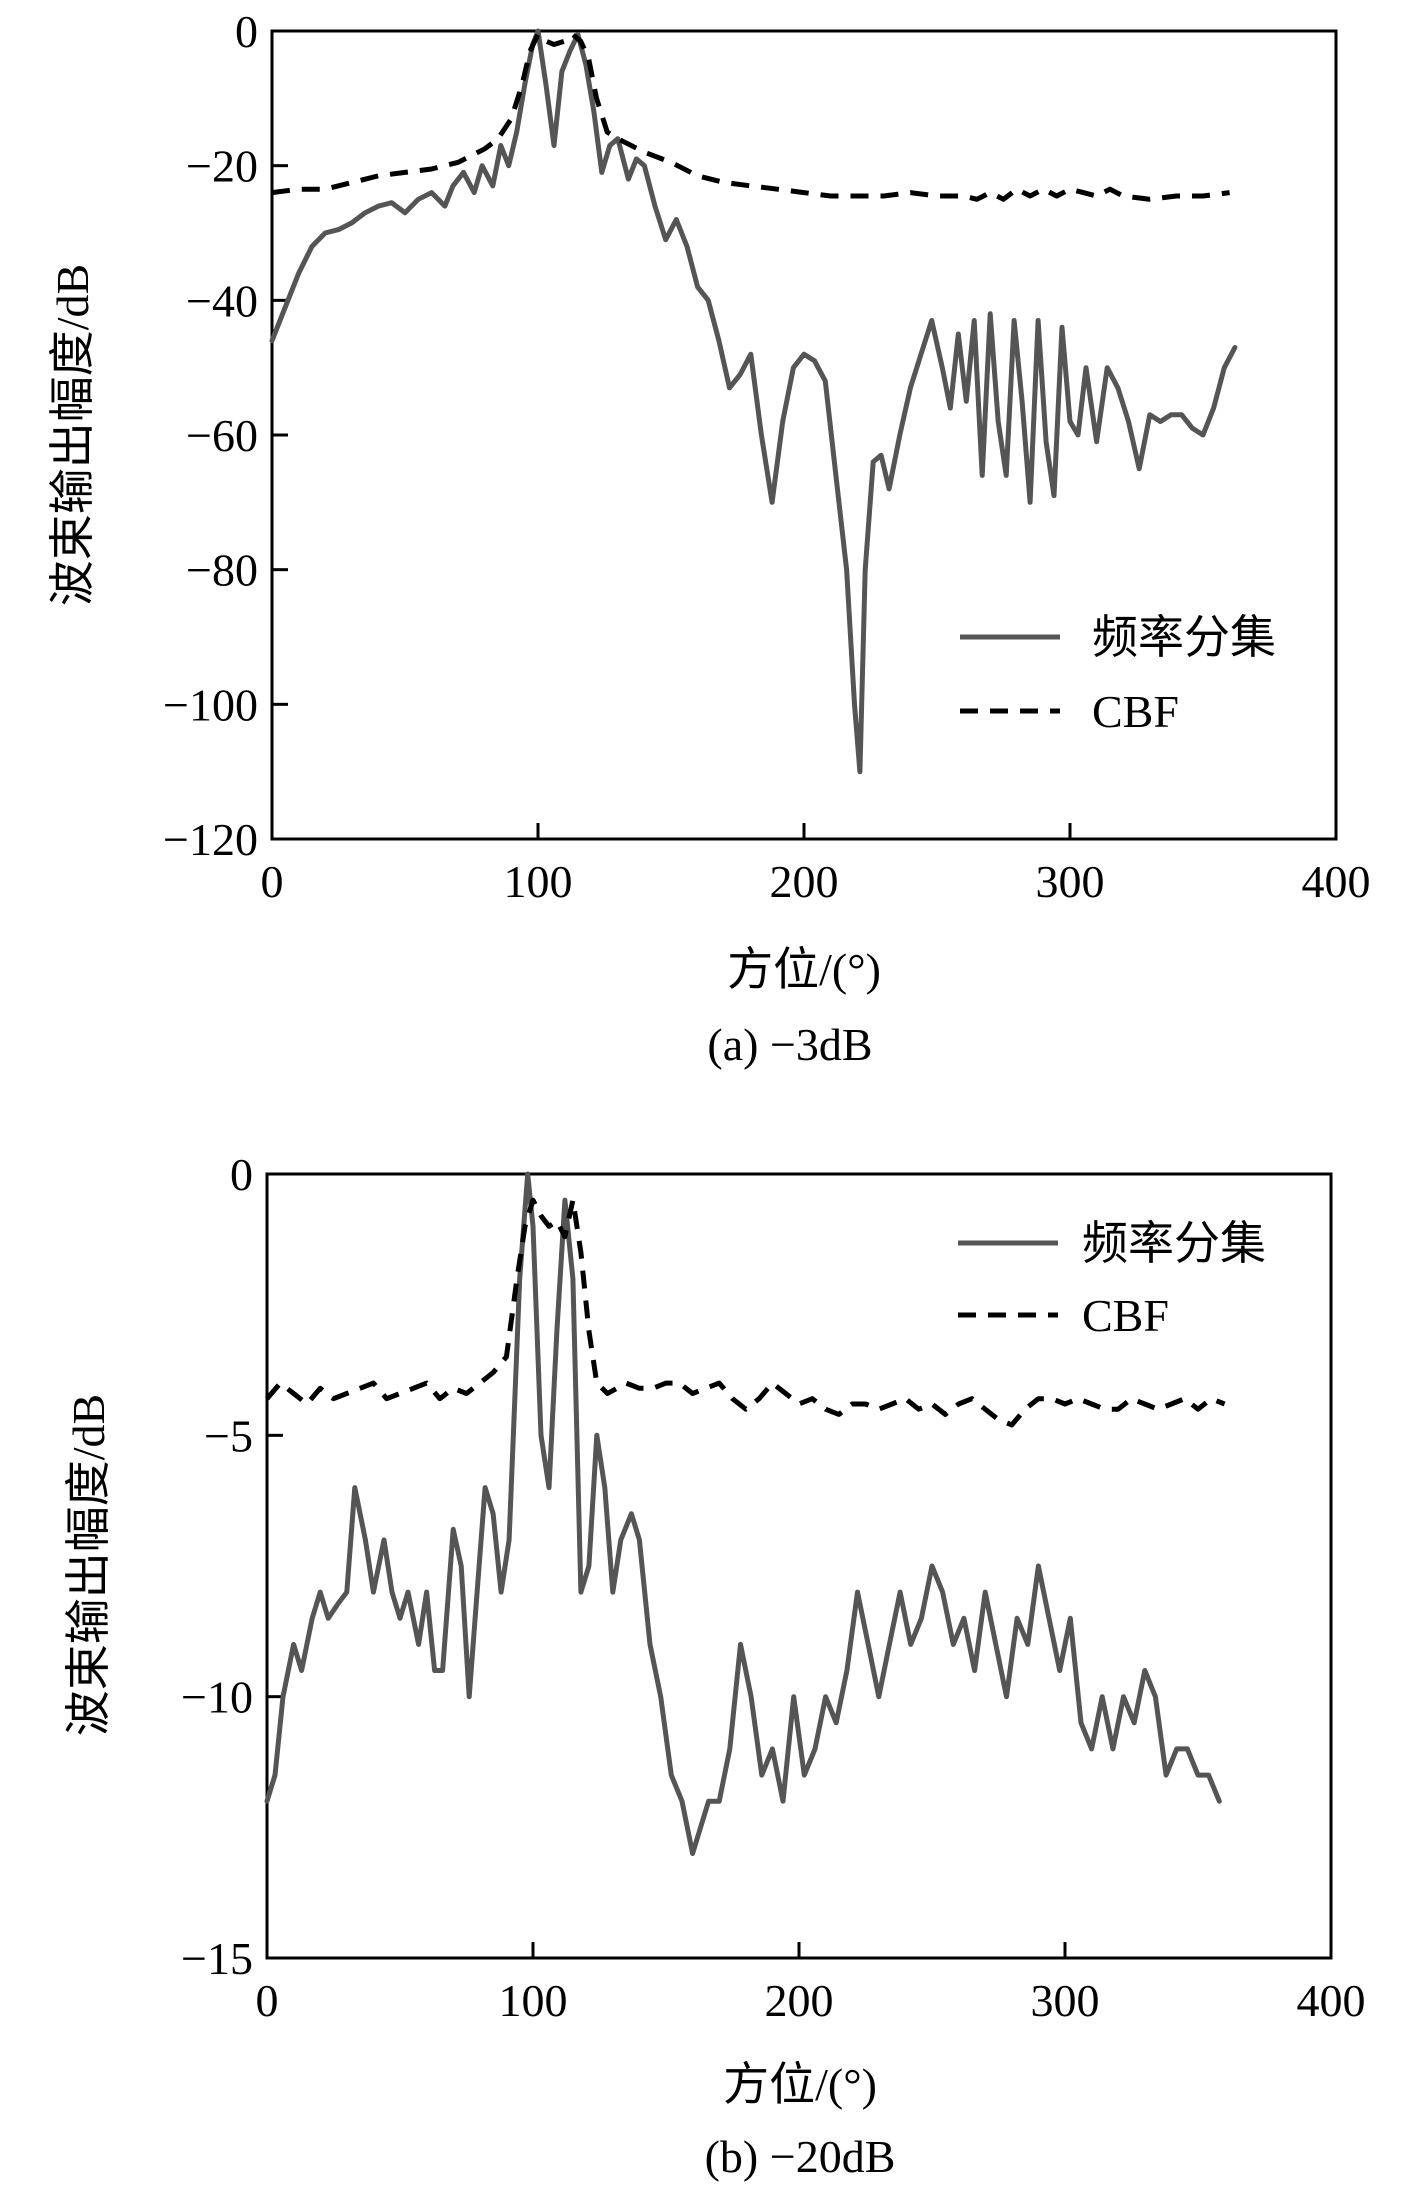 This screenshot has width=1417, height=2197. What do you see at coordinates (217, 1697) in the screenshot?
I see `y-tick-label-2: −10` at bounding box center [217, 1697].